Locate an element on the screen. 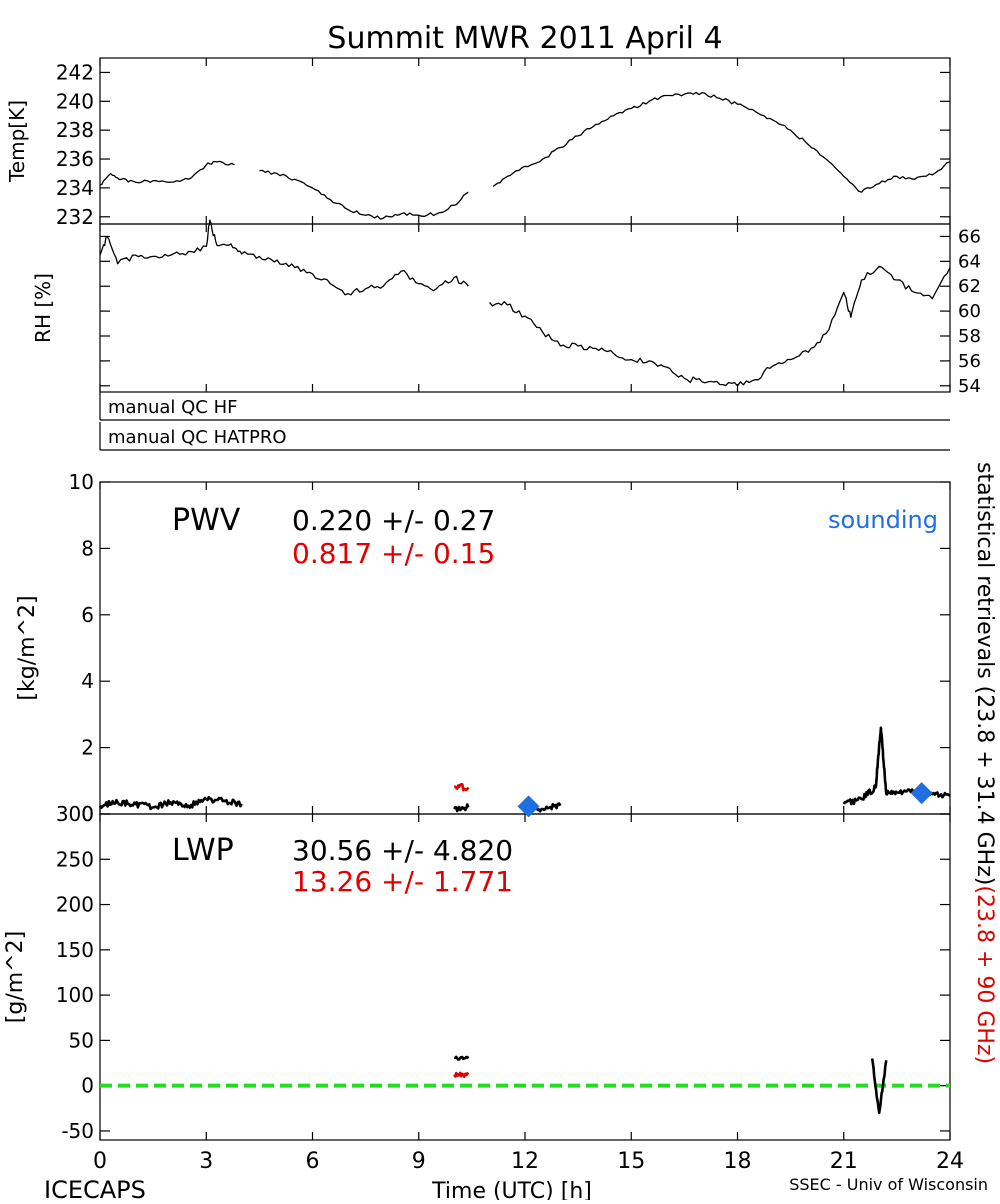  pwv-ytick-label: 10 is located at coordinates (81, 482).